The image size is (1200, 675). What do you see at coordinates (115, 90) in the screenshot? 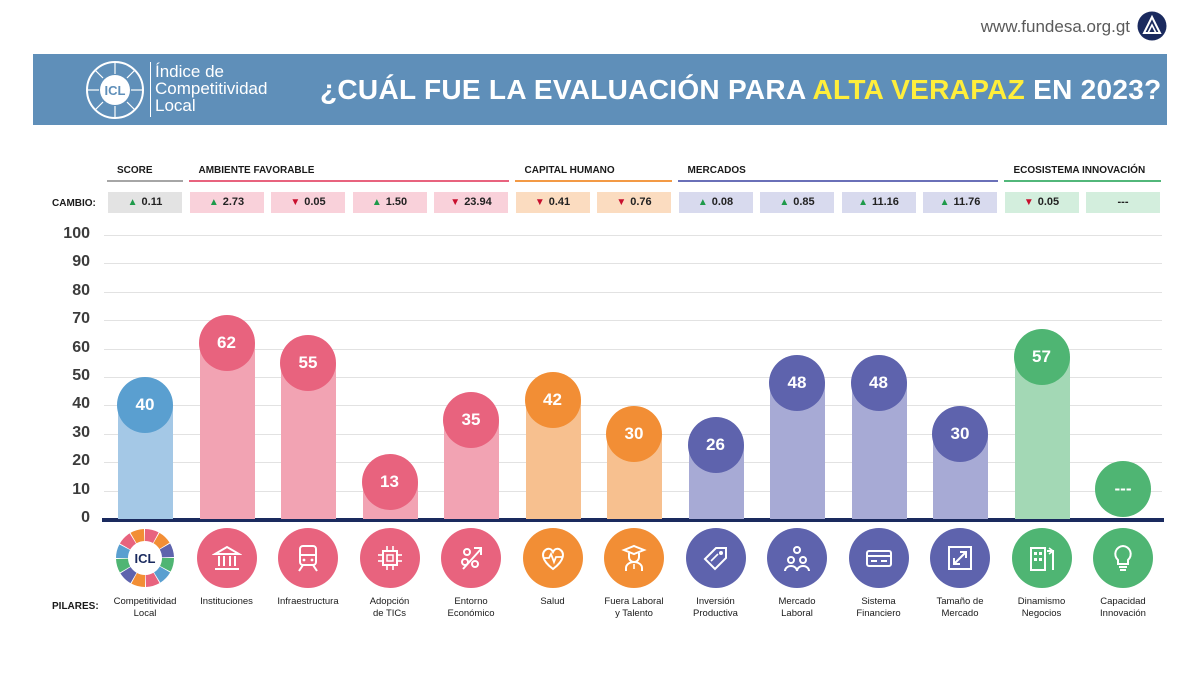
I see `icl-logo-badge: ICL` at bounding box center [115, 90].